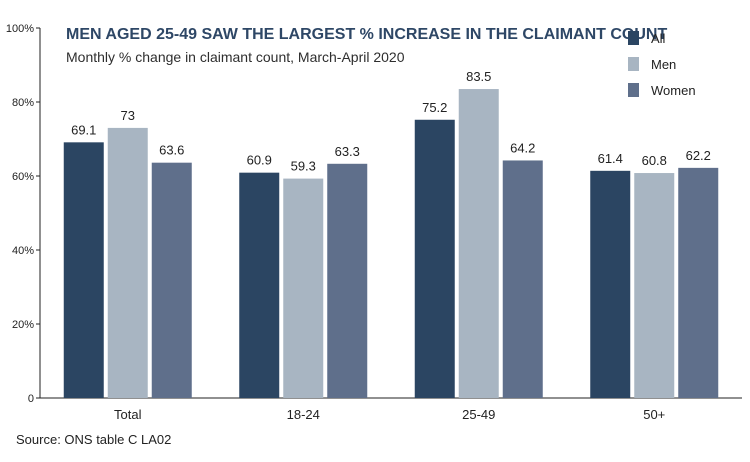 The width and height of the screenshot is (750, 462). Describe the element at coordinates (128, 115) in the screenshot. I see `value-label: 73` at that location.